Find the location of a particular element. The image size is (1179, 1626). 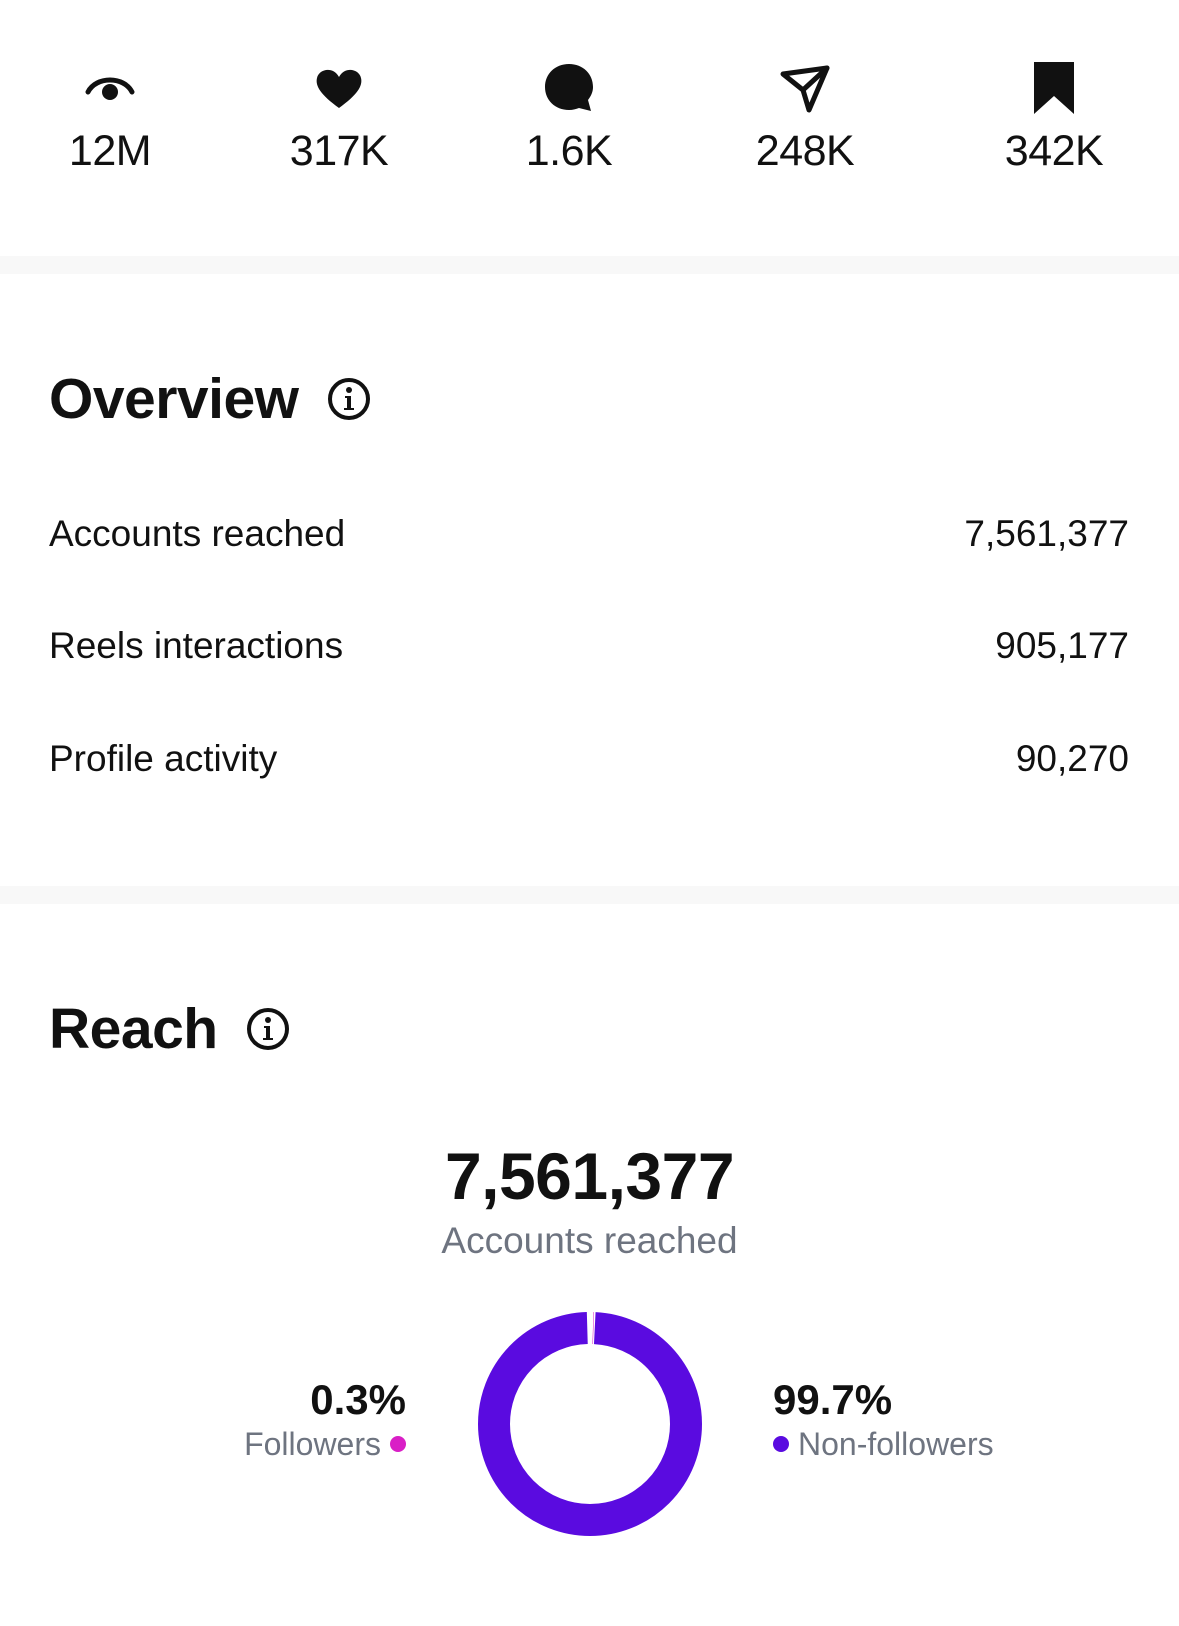

row-value: 7,561,377 is located at coordinates (1046, 533).